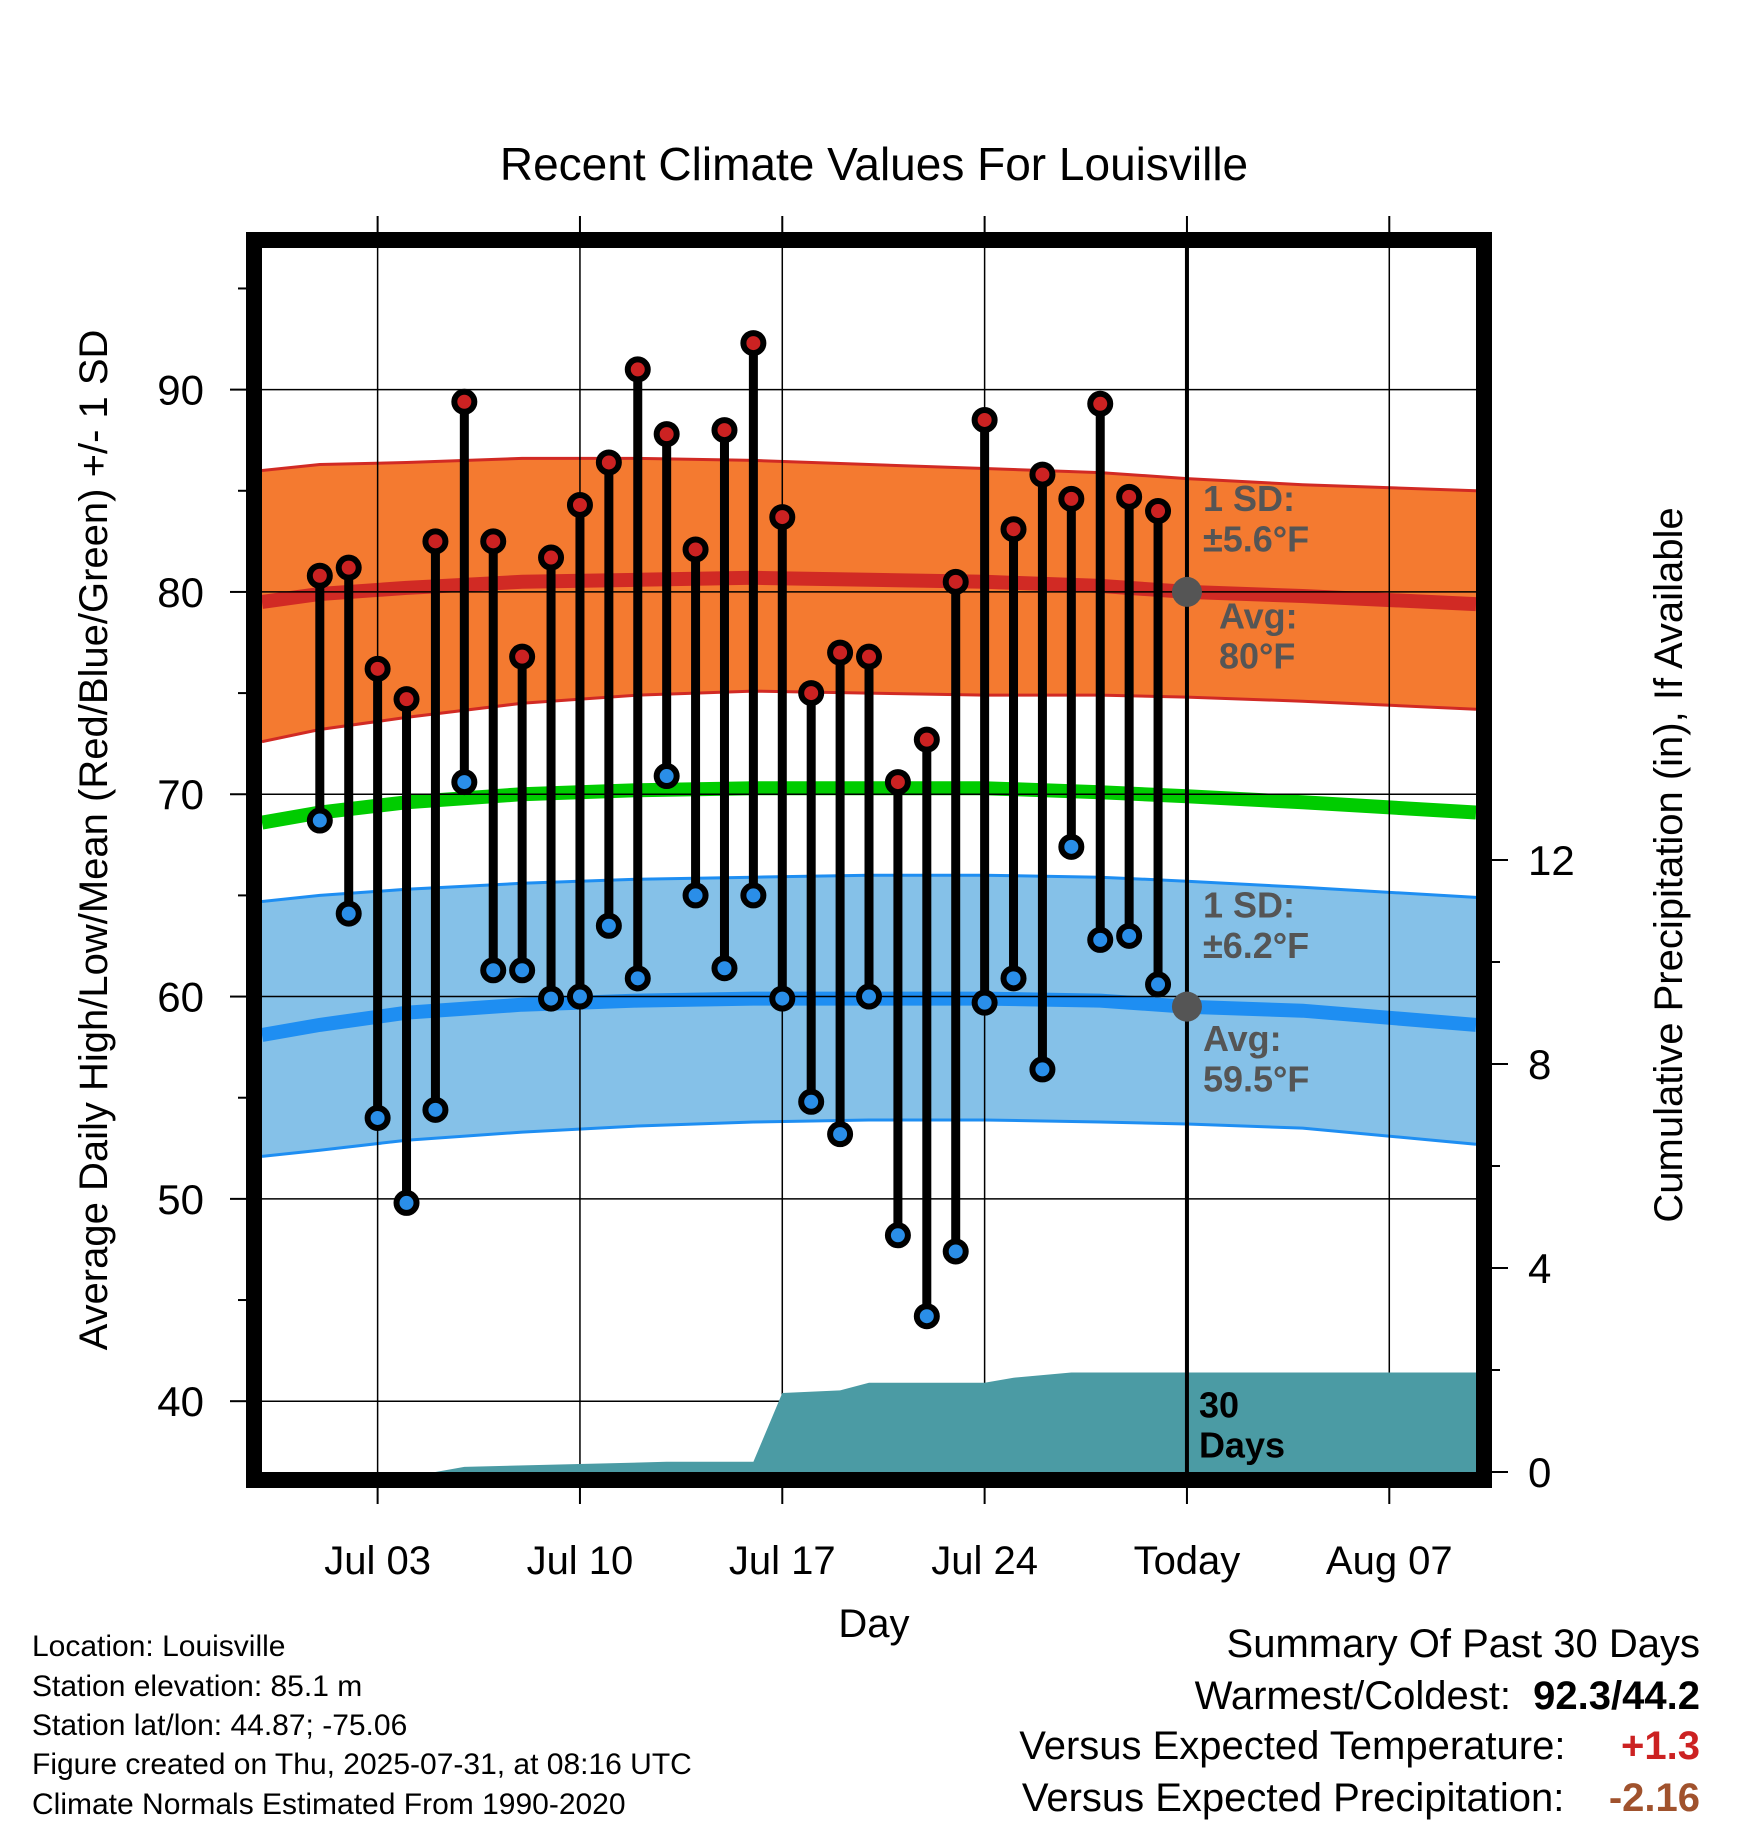  I want to click on warm-cold-value: 92.3/44.2, so click(1616, 1696).